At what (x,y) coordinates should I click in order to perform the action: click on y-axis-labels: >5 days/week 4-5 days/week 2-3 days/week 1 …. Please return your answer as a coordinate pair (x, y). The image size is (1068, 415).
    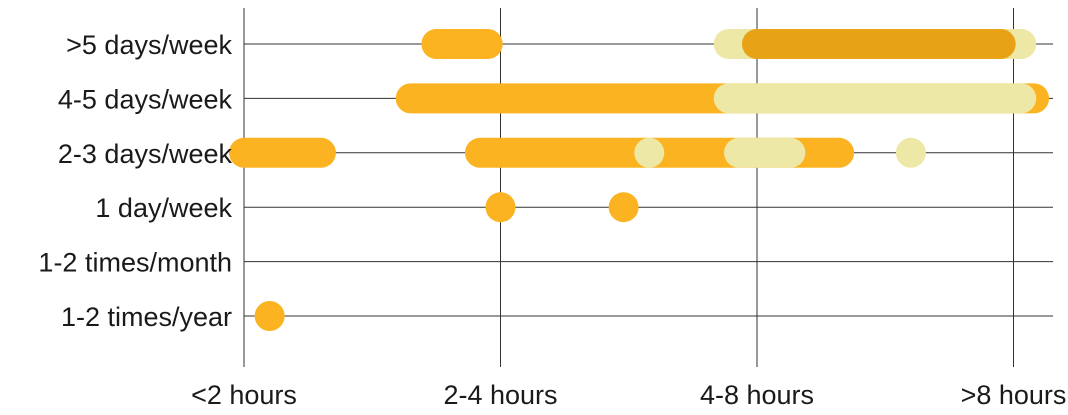
    Looking at the image, I should click on (135, 181).